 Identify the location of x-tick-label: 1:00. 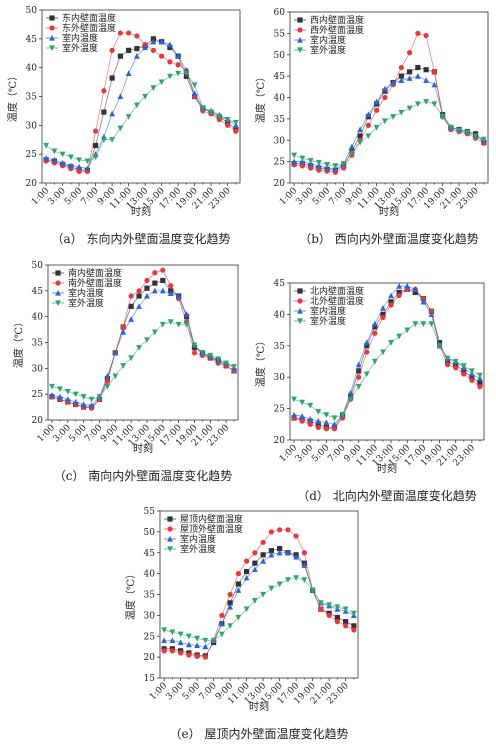
(41, 197).